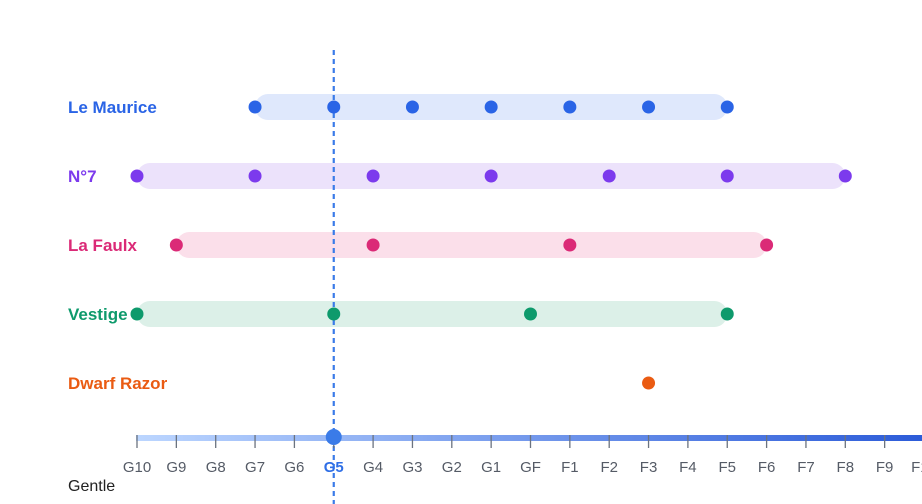 The width and height of the screenshot is (922, 504). I want to click on data-point-le-maurice-f5, so click(727, 107).